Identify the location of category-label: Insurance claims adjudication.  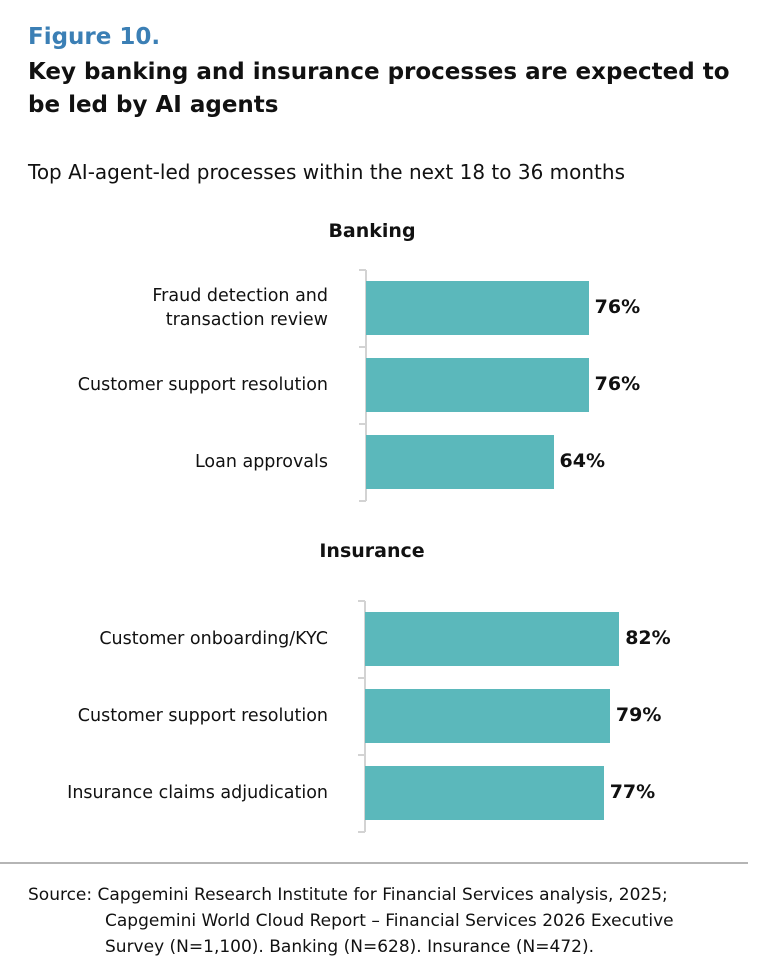
(197, 793).